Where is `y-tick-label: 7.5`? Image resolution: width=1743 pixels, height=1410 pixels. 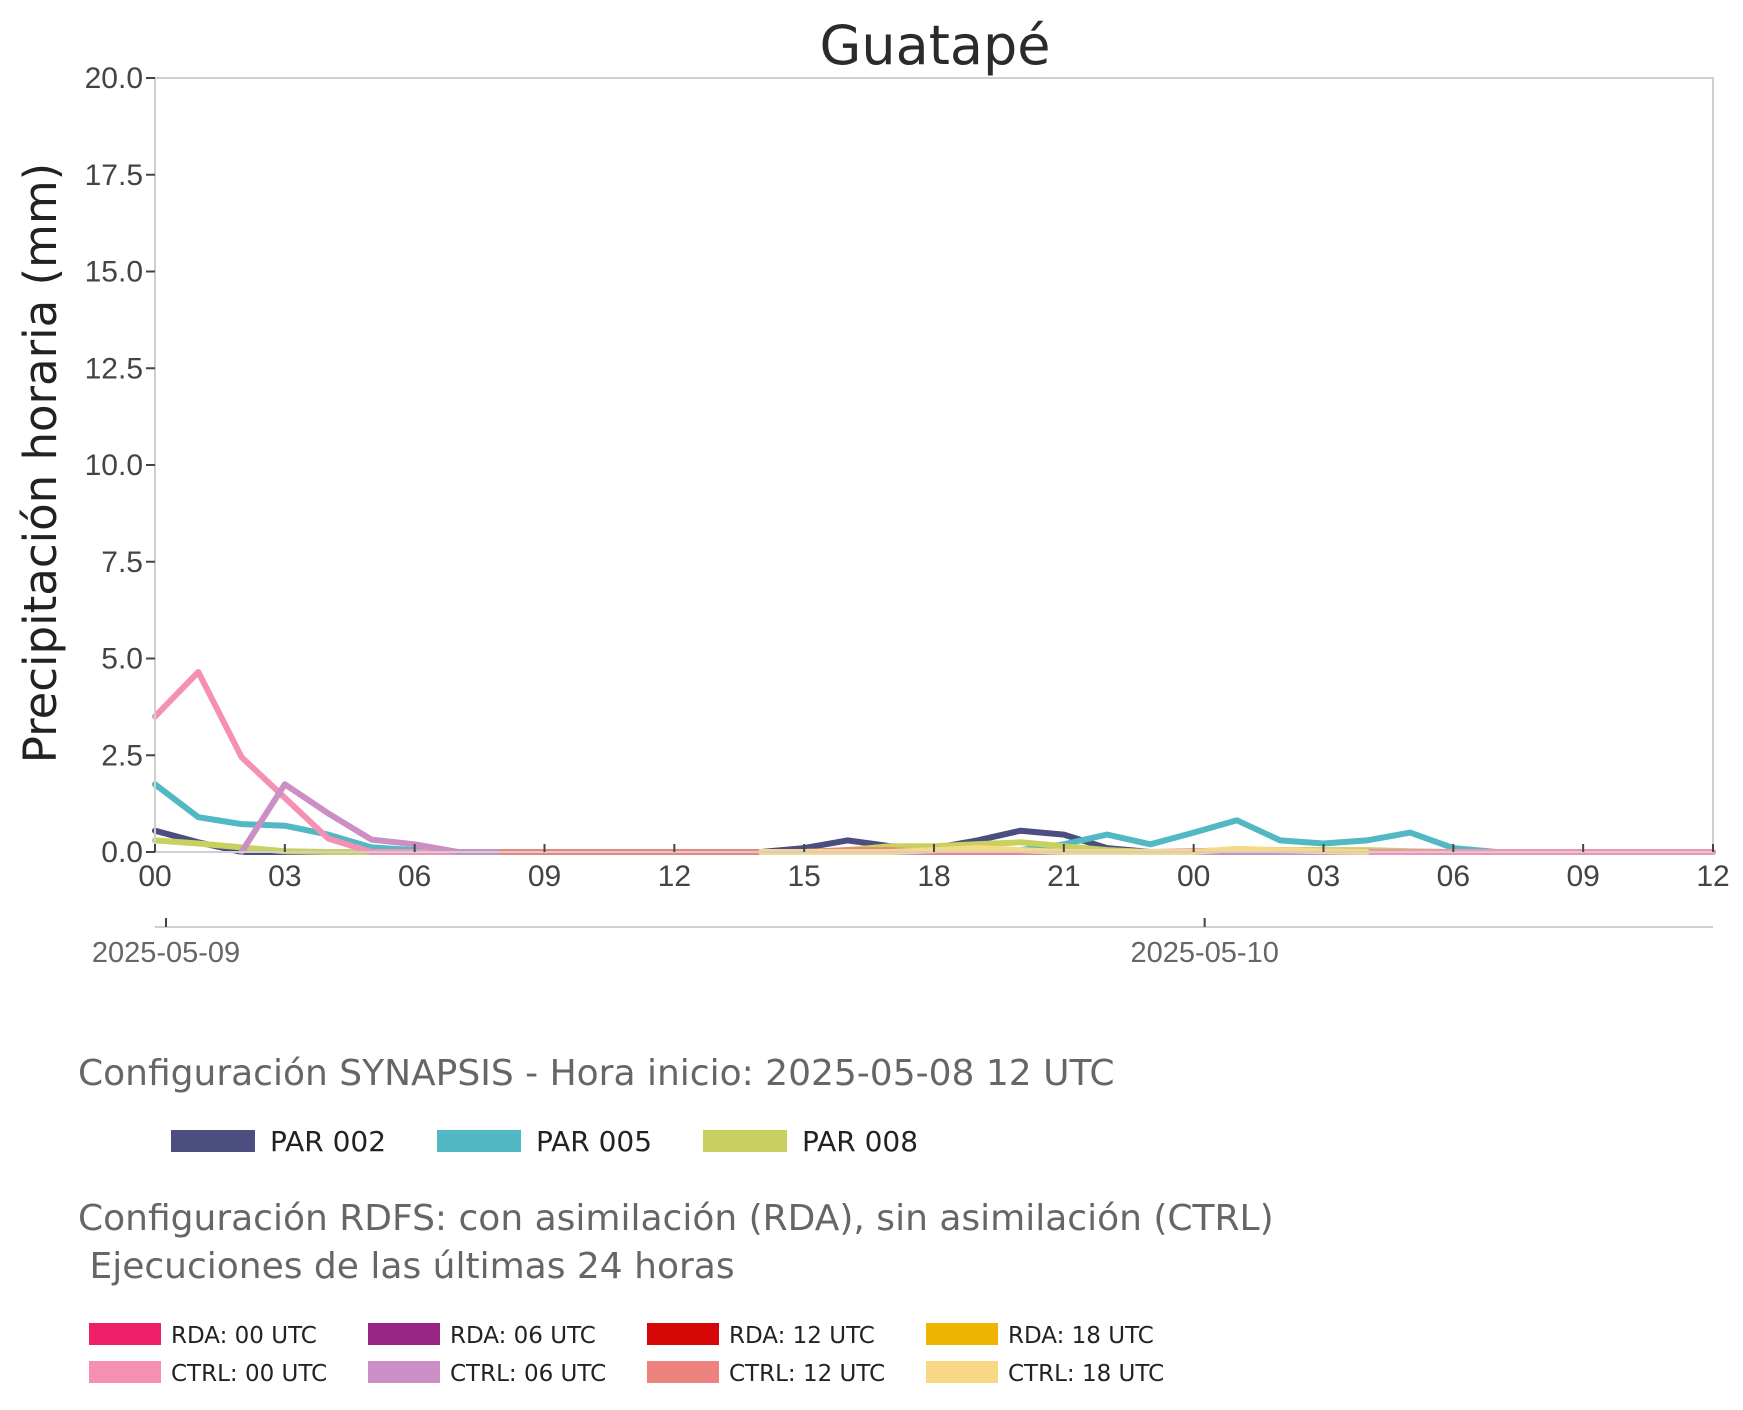 y-tick-label: 7.5 is located at coordinates (122, 562).